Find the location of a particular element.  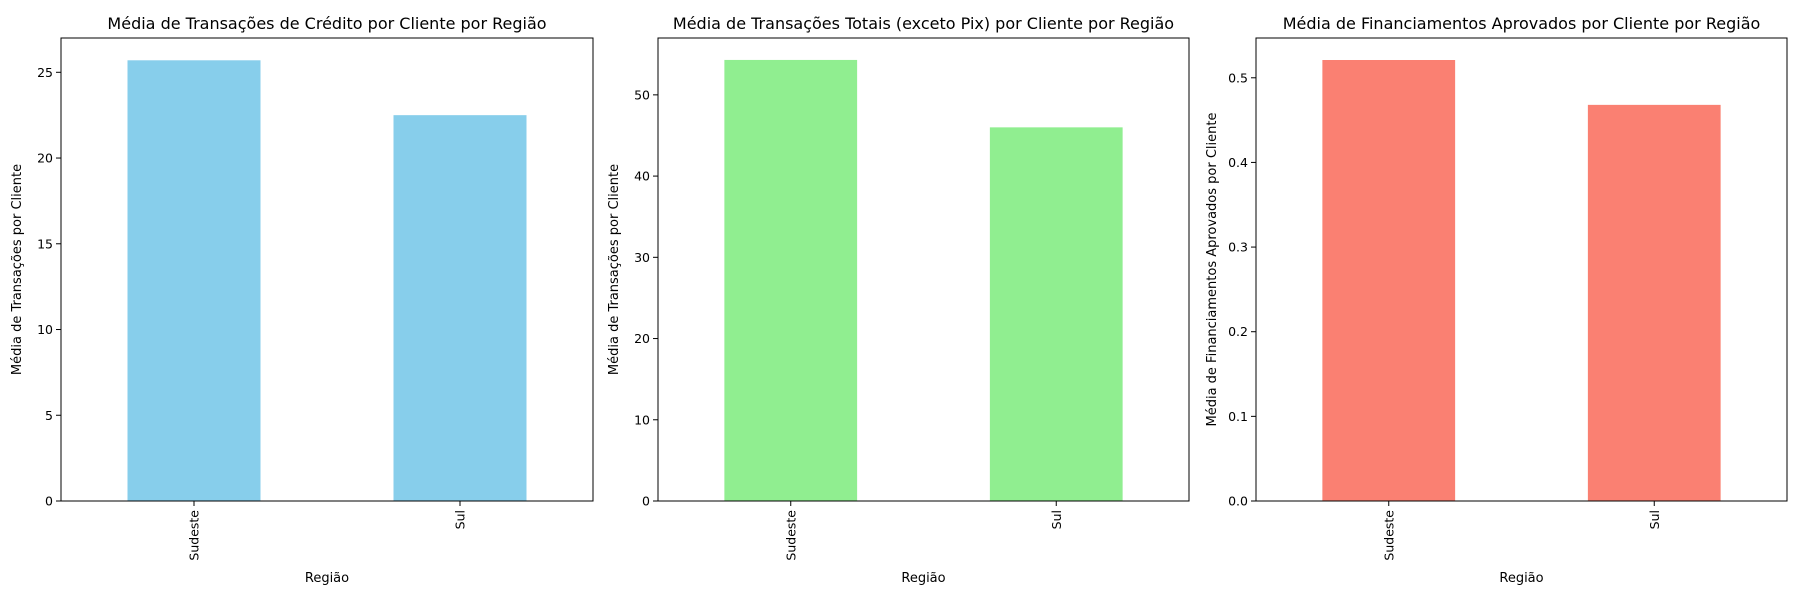

y-tick-label: 40 is located at coordinates (642, 176).